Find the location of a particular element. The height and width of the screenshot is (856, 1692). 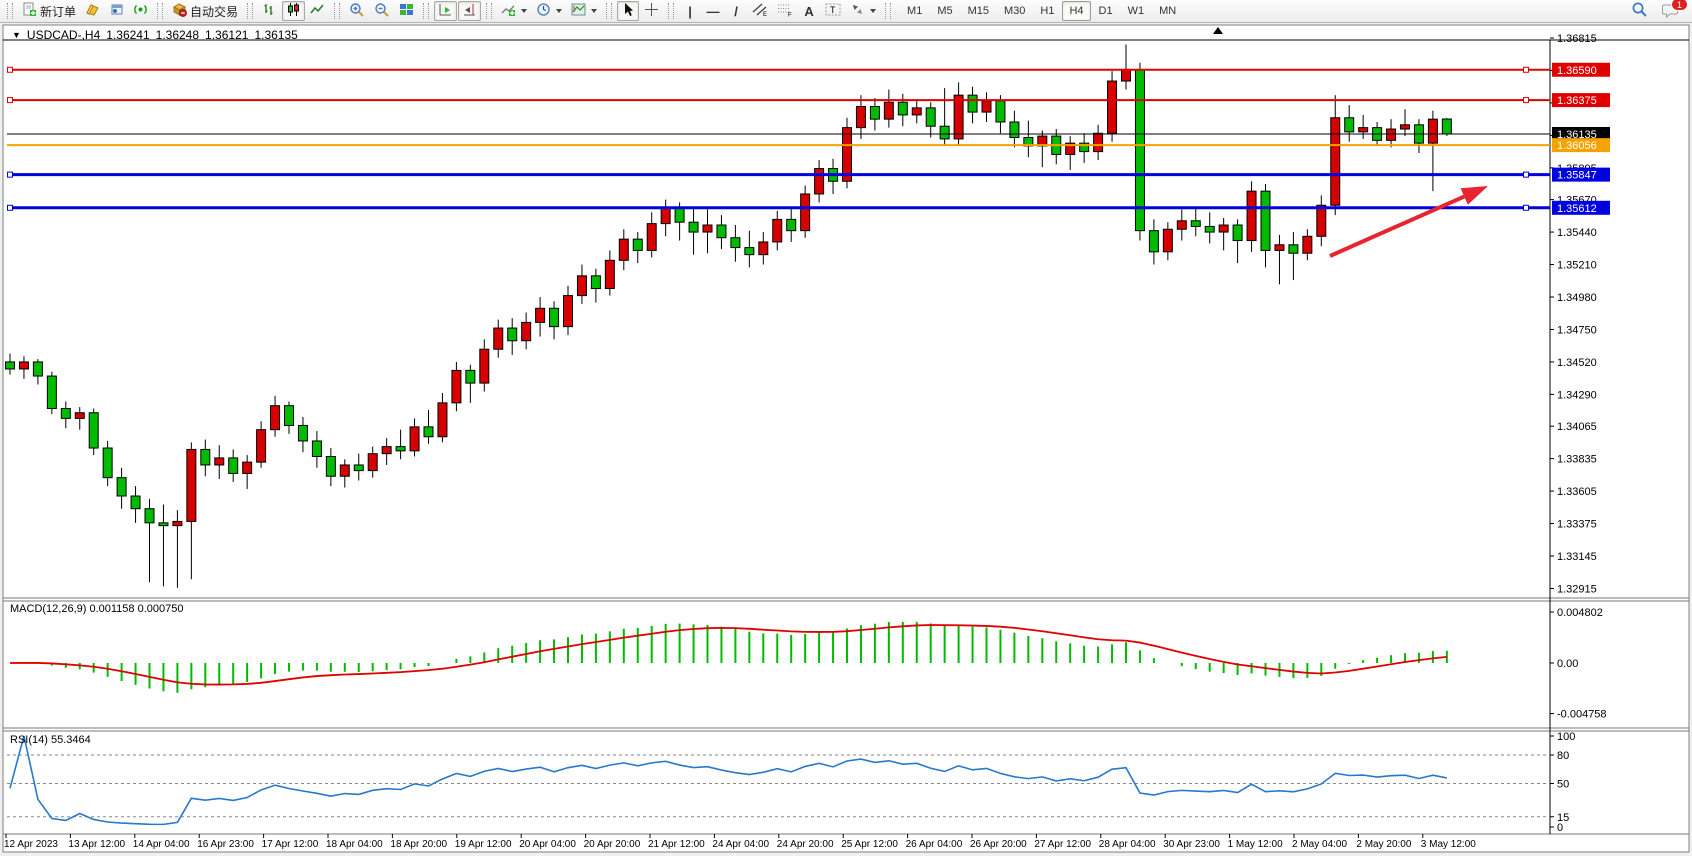

timeframe-mn-button: MN is located at coordinates (1168, 11).